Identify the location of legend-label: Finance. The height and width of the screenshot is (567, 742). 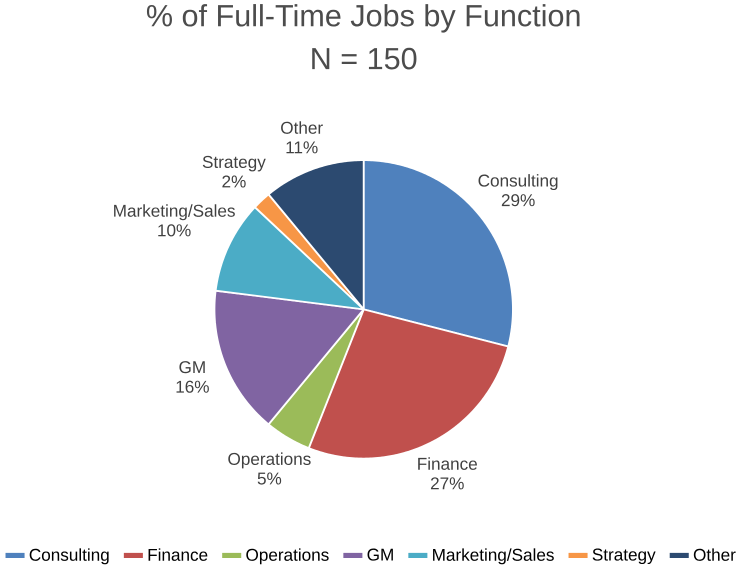
(178, 554).